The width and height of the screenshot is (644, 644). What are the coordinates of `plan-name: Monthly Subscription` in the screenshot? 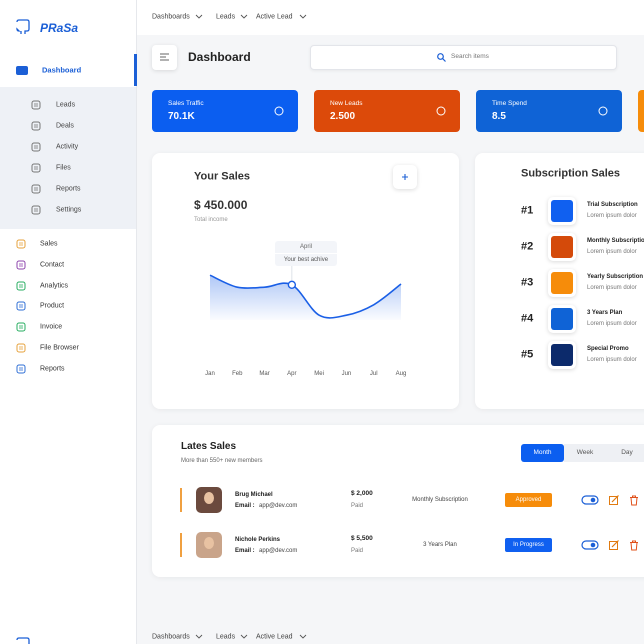 It's located at (615, 241).